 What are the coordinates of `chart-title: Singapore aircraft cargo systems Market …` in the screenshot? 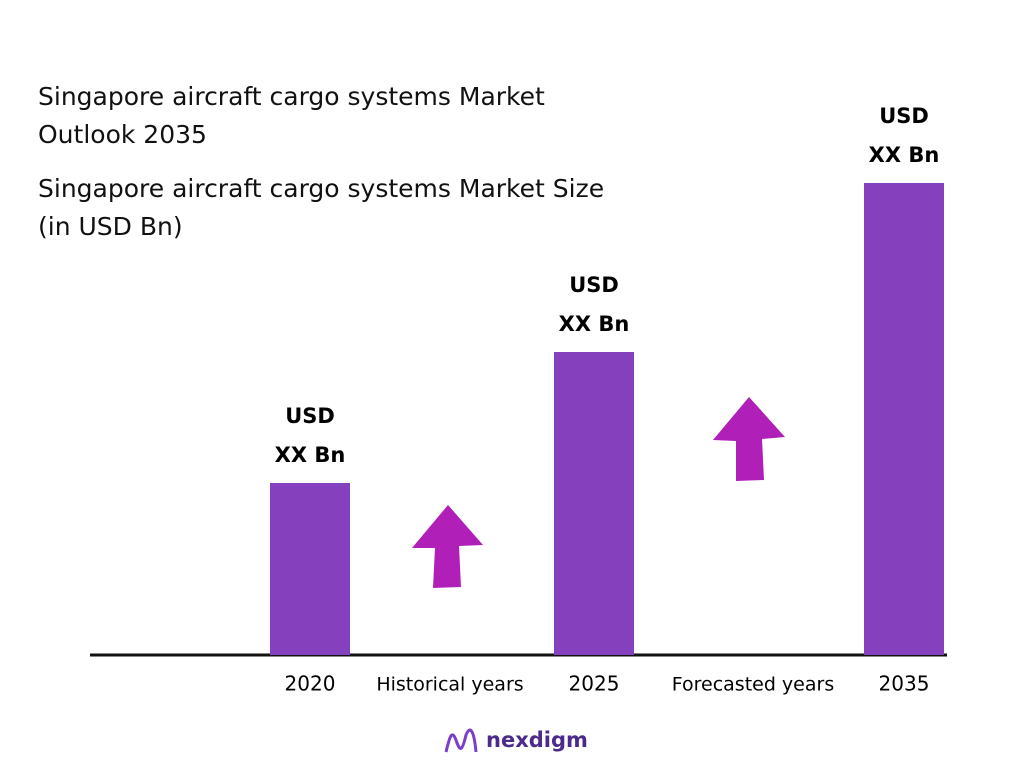 It's located at (291, 115).